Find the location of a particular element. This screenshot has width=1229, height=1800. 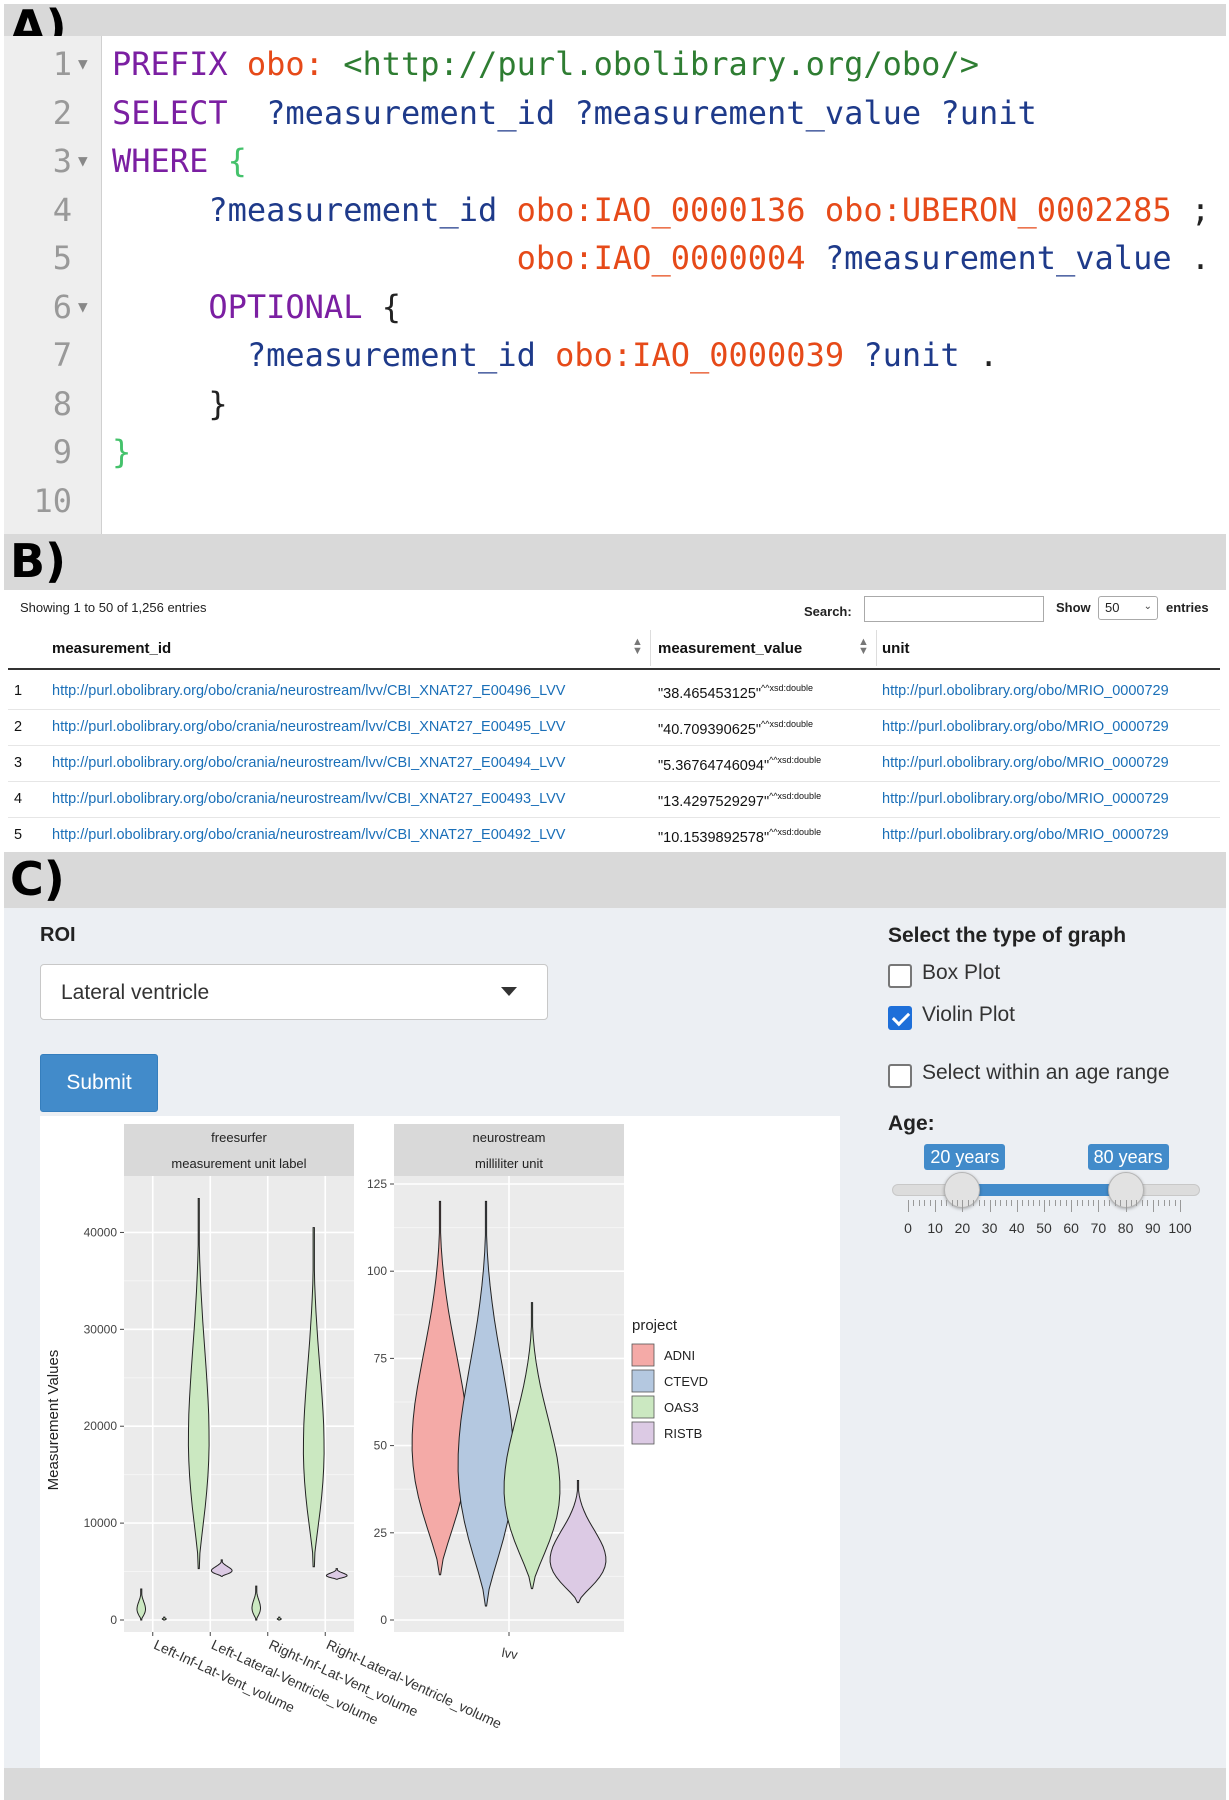

code-token: { is located at coordinates (381, 306).